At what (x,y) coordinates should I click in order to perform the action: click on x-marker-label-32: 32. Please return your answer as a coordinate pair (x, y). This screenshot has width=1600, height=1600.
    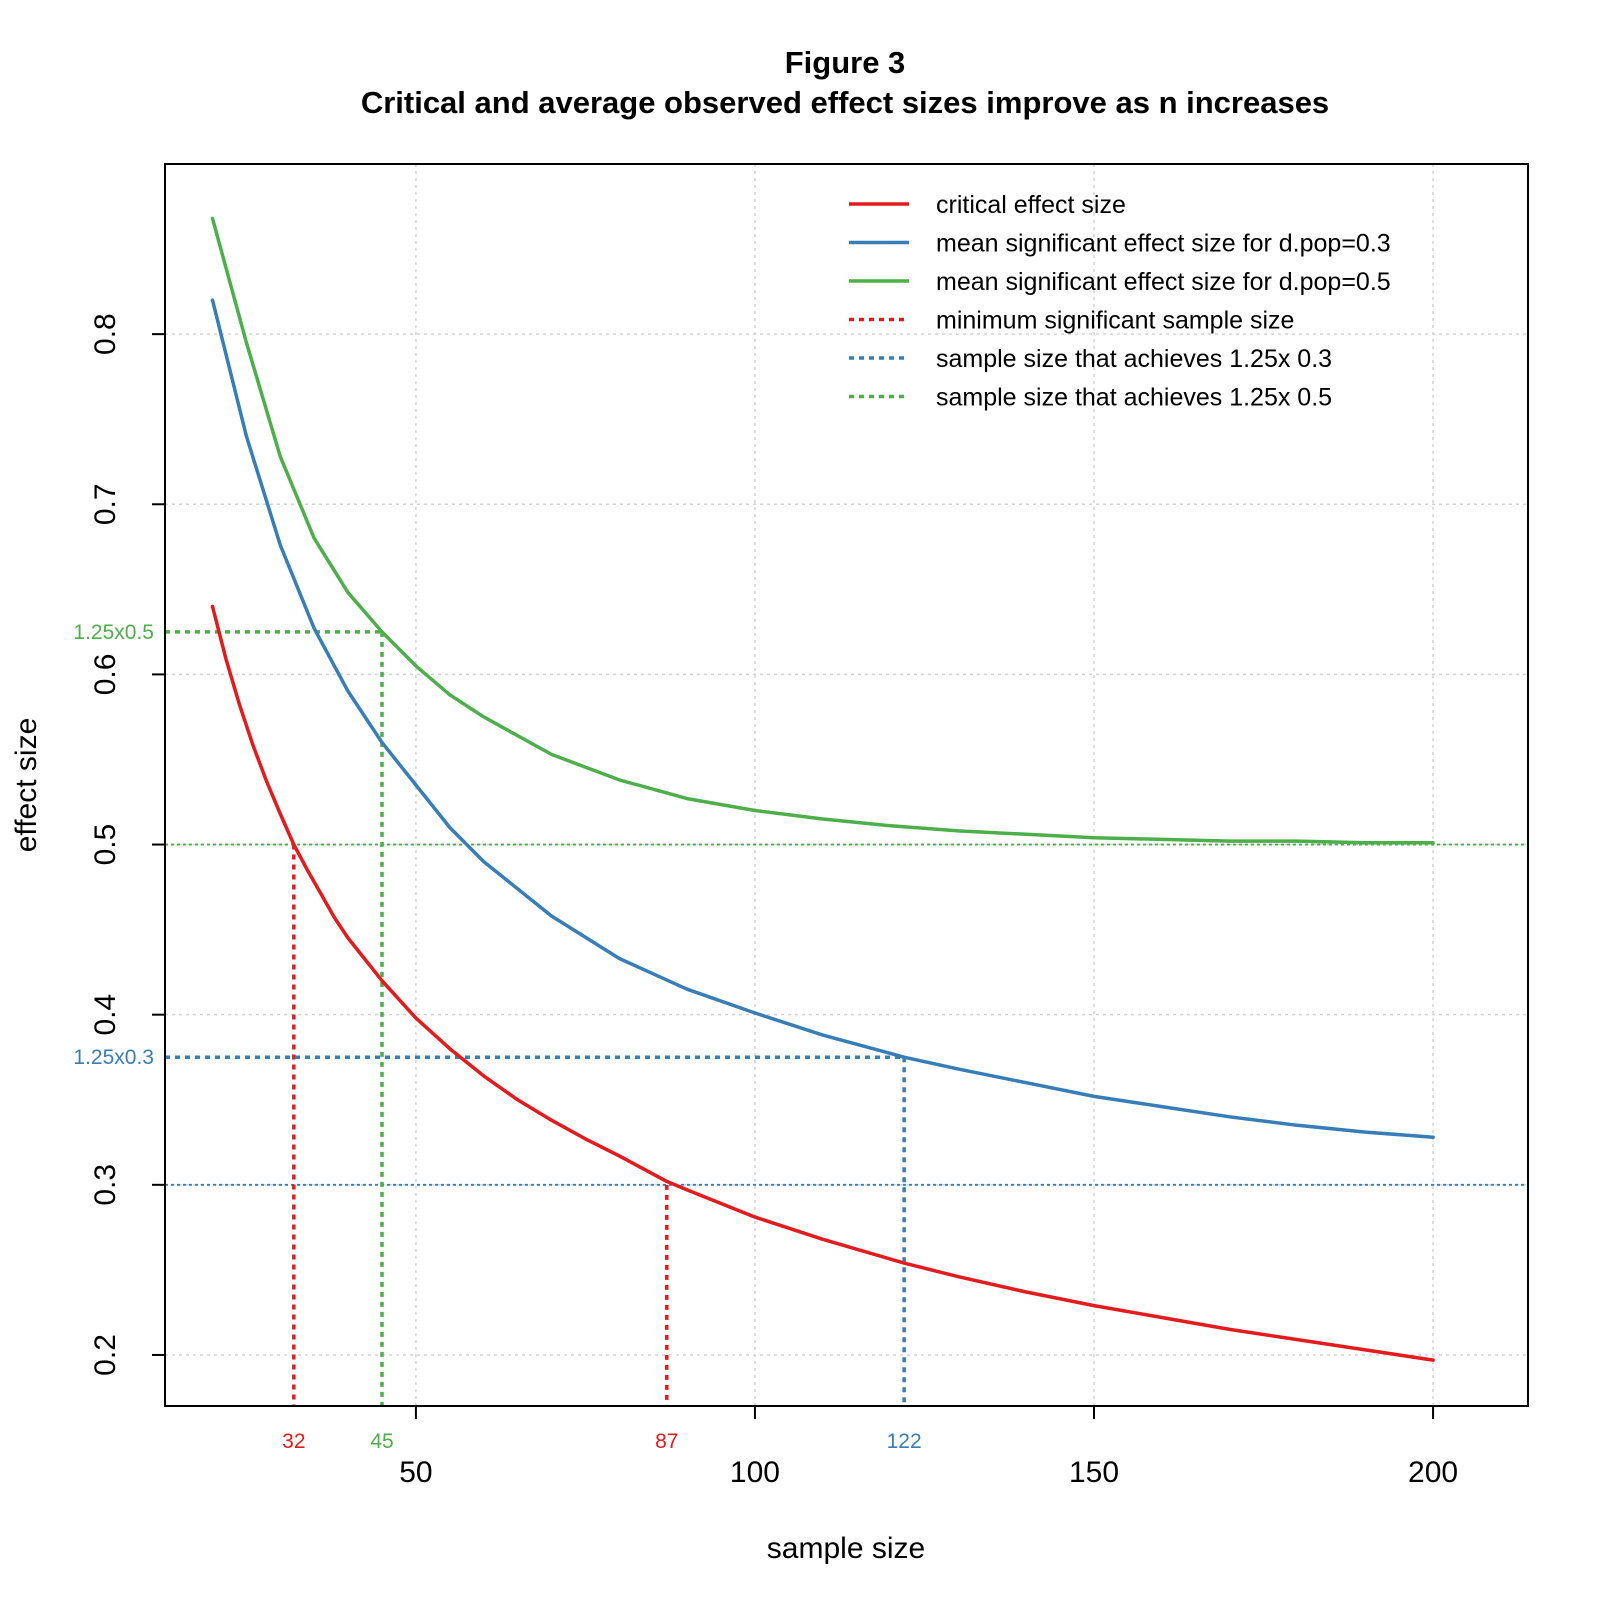
    Looking at the image, I should click on (293, 1441).